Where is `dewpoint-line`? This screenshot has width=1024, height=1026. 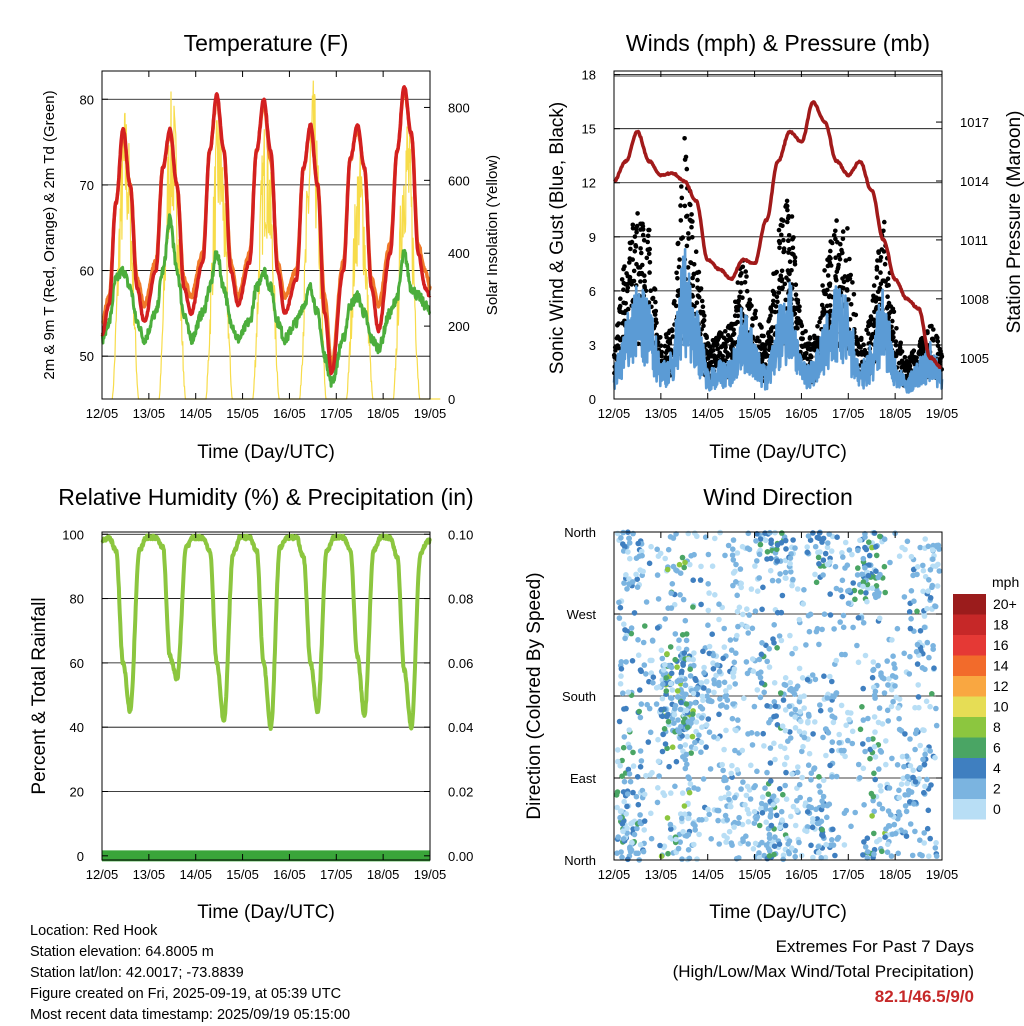
dewpoint-line is located at coordinates (265, 300).